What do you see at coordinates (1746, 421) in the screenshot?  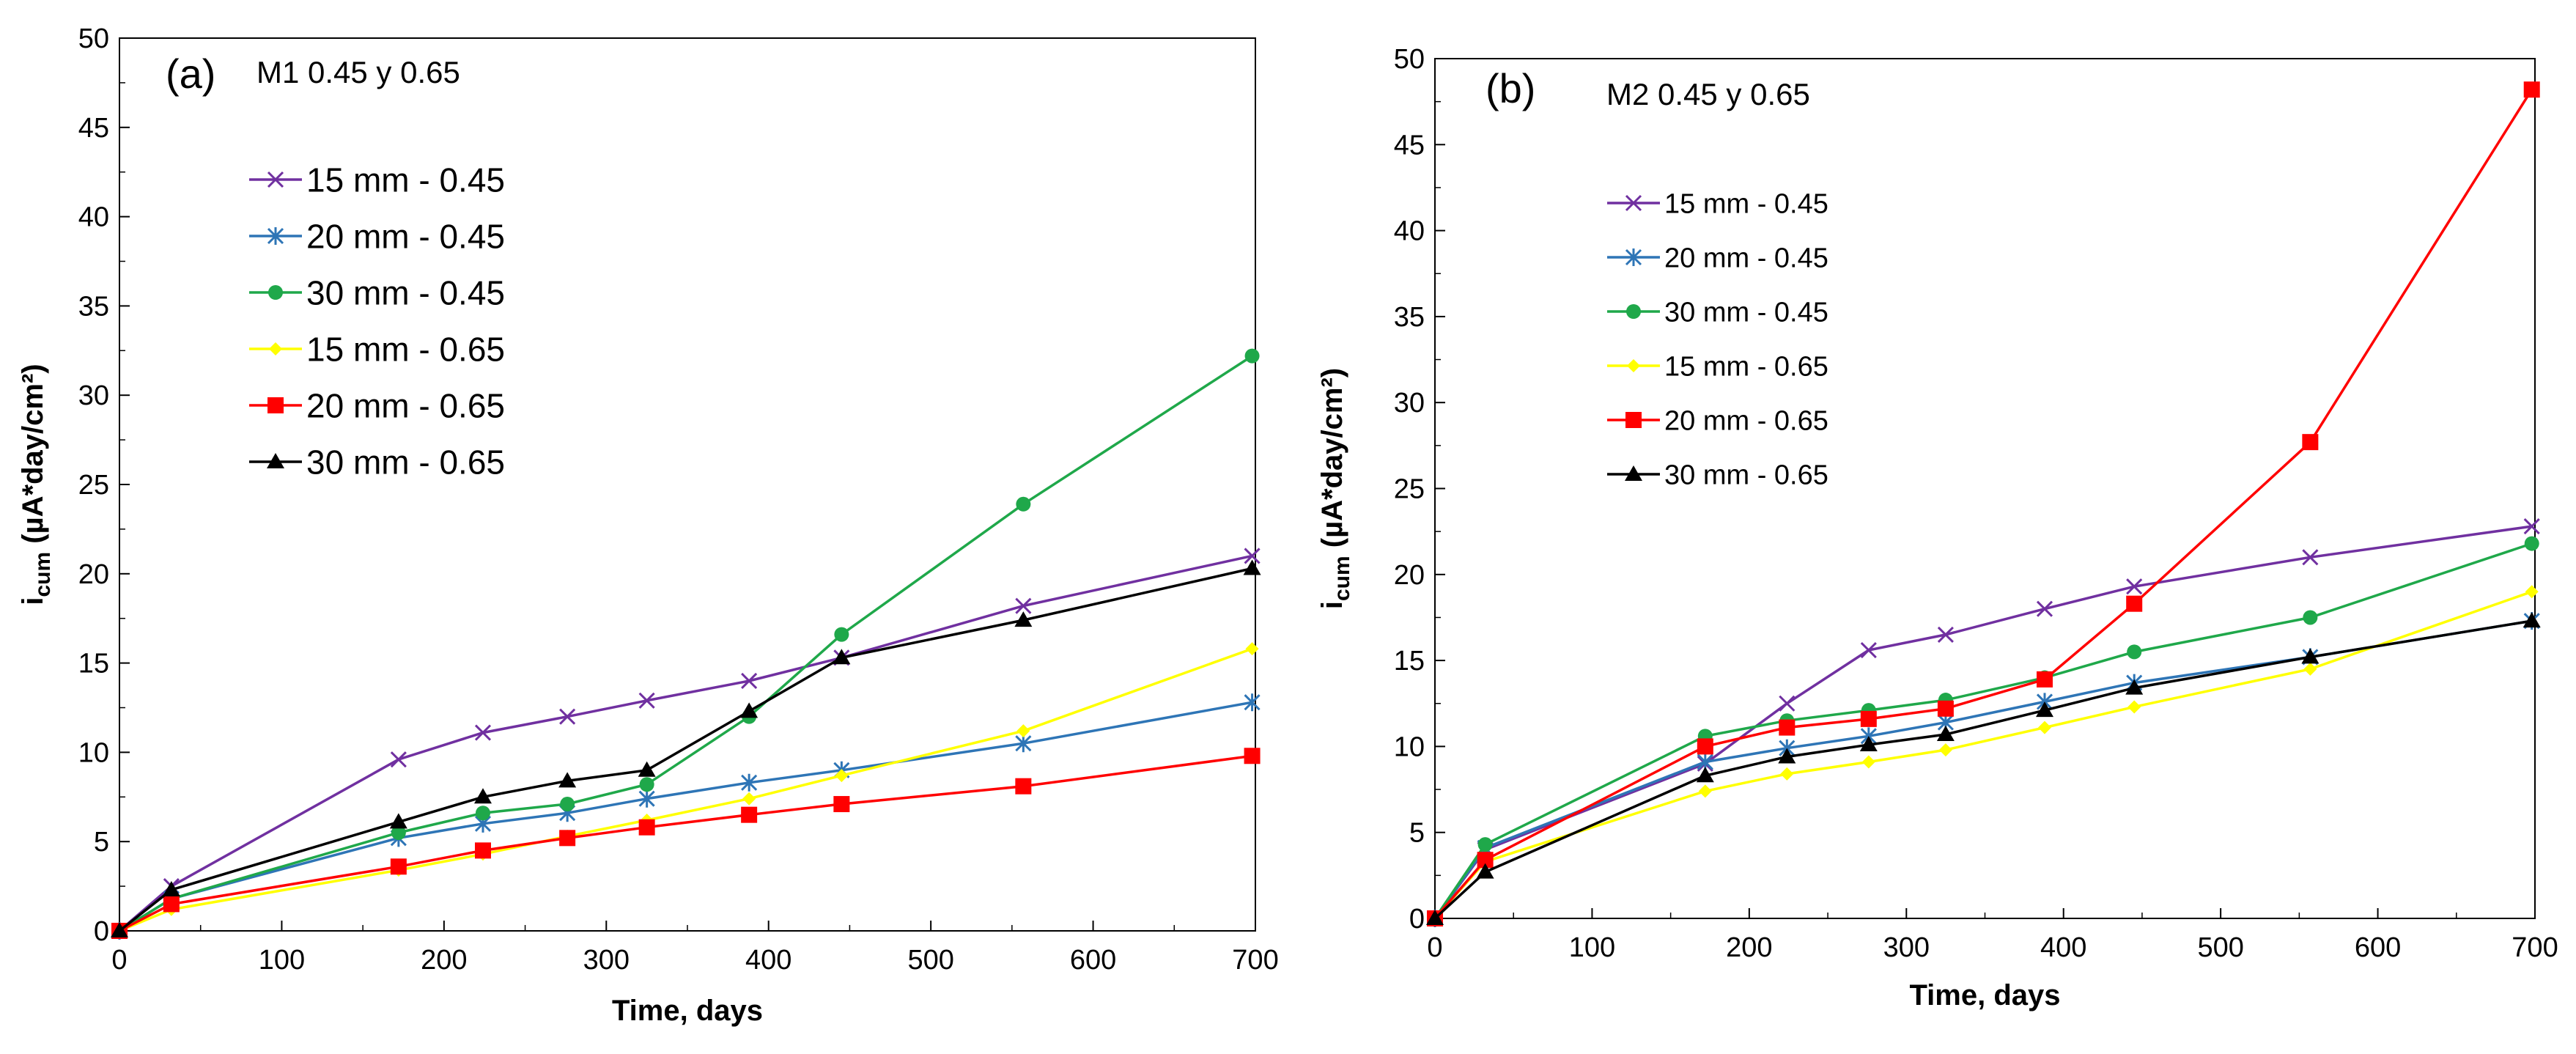 I see `legend-label: 20 mm - 0.65` at bounding box center [1746, 421].